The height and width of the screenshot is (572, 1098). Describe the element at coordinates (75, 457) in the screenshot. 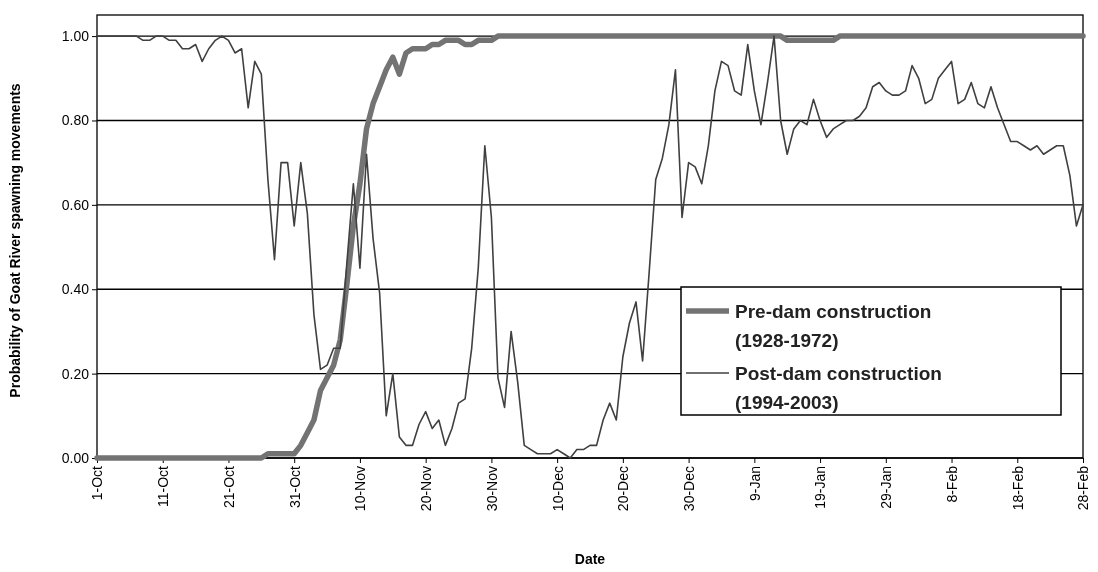

I see `y-tick-label: 0.00` at that location.